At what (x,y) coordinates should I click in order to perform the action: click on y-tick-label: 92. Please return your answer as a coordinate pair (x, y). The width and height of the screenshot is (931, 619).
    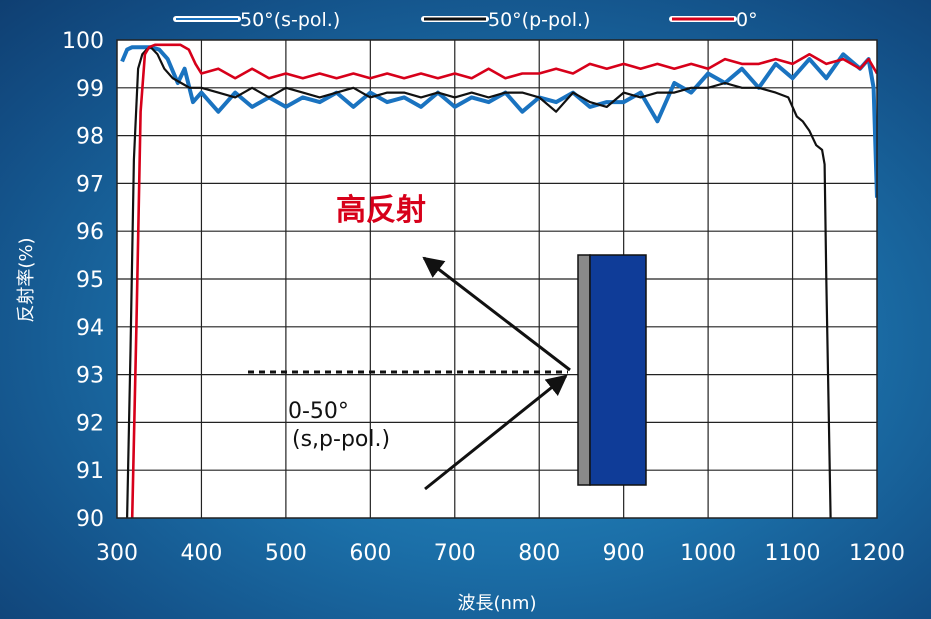
    Looking at the image, I should click on (90, 423).